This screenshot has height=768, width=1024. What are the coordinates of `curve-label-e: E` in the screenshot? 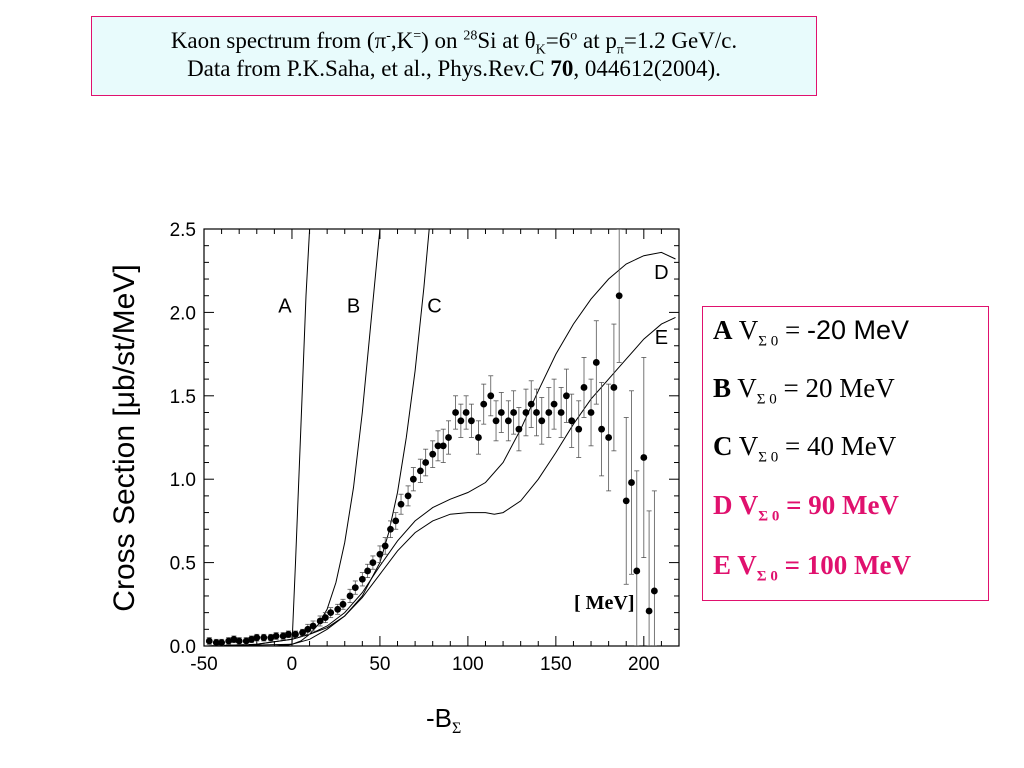 It's located at (661, 338).